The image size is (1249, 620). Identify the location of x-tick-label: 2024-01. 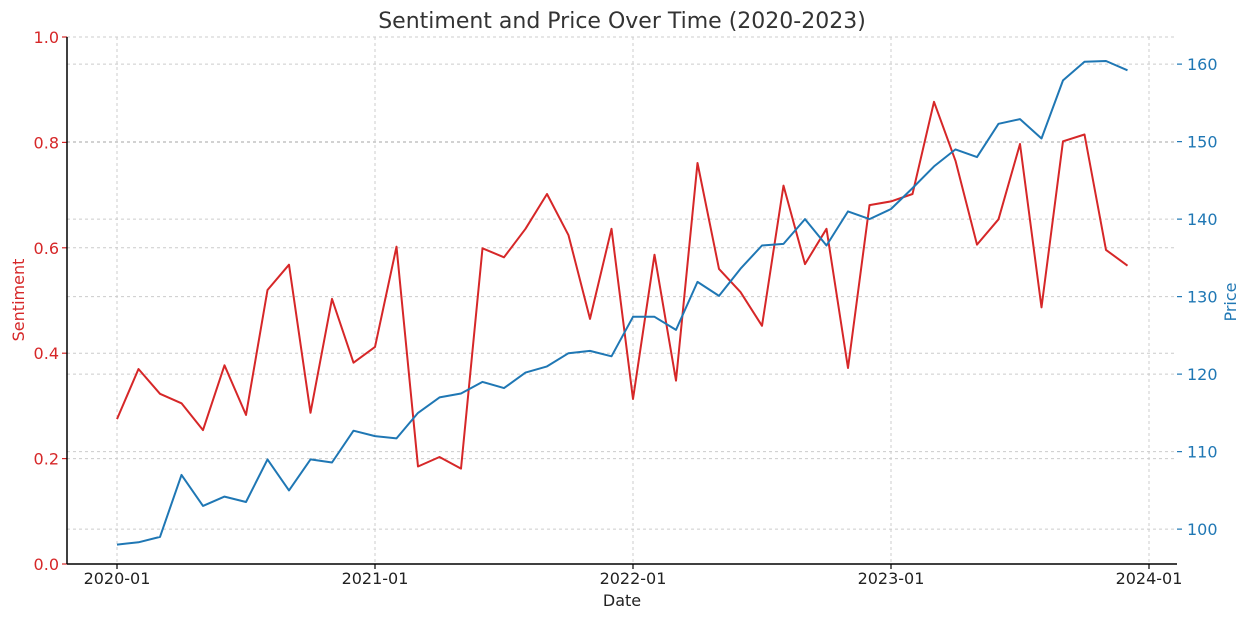
(1149, 578).